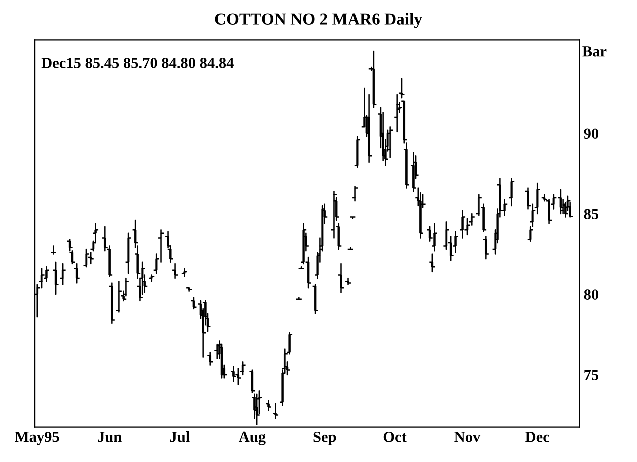 This screenshot has height=462, width=637. What do you see at coordinates (467, 437) in the screenshot?
I see `x-tick-label: Nov` at bounding box center [467, 437].